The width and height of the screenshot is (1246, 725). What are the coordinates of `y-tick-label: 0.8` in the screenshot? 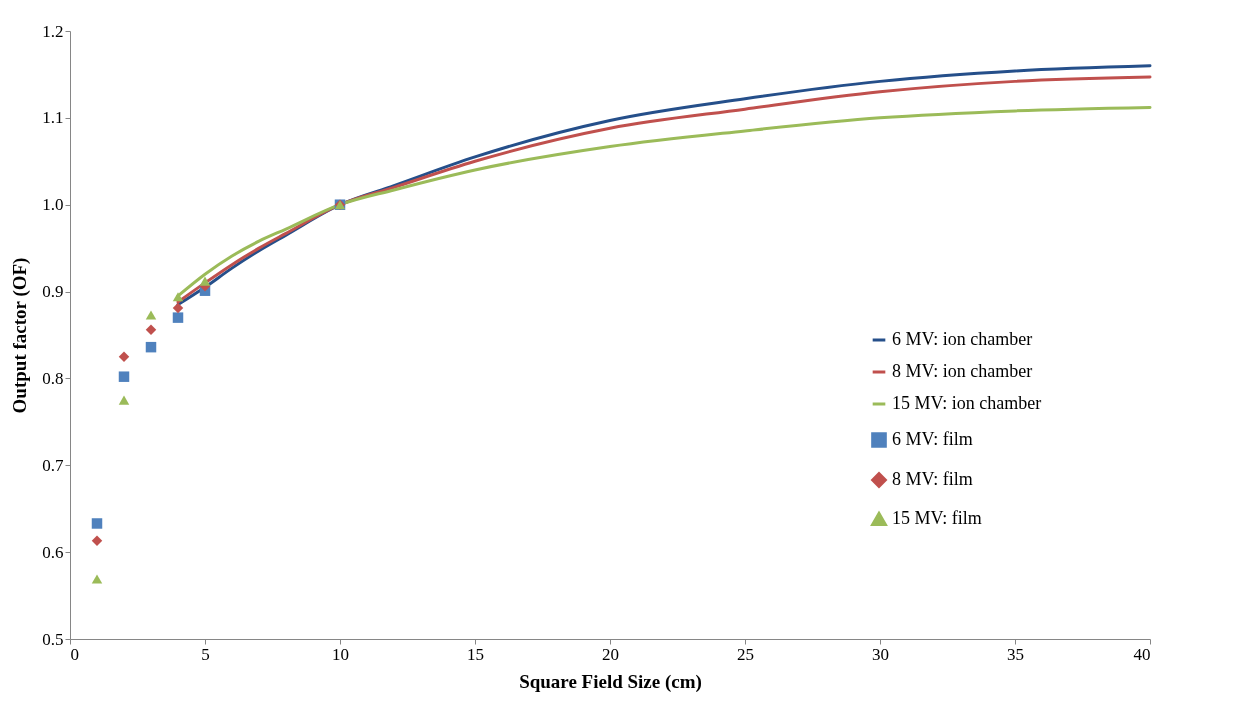 It's located at (53, 378).